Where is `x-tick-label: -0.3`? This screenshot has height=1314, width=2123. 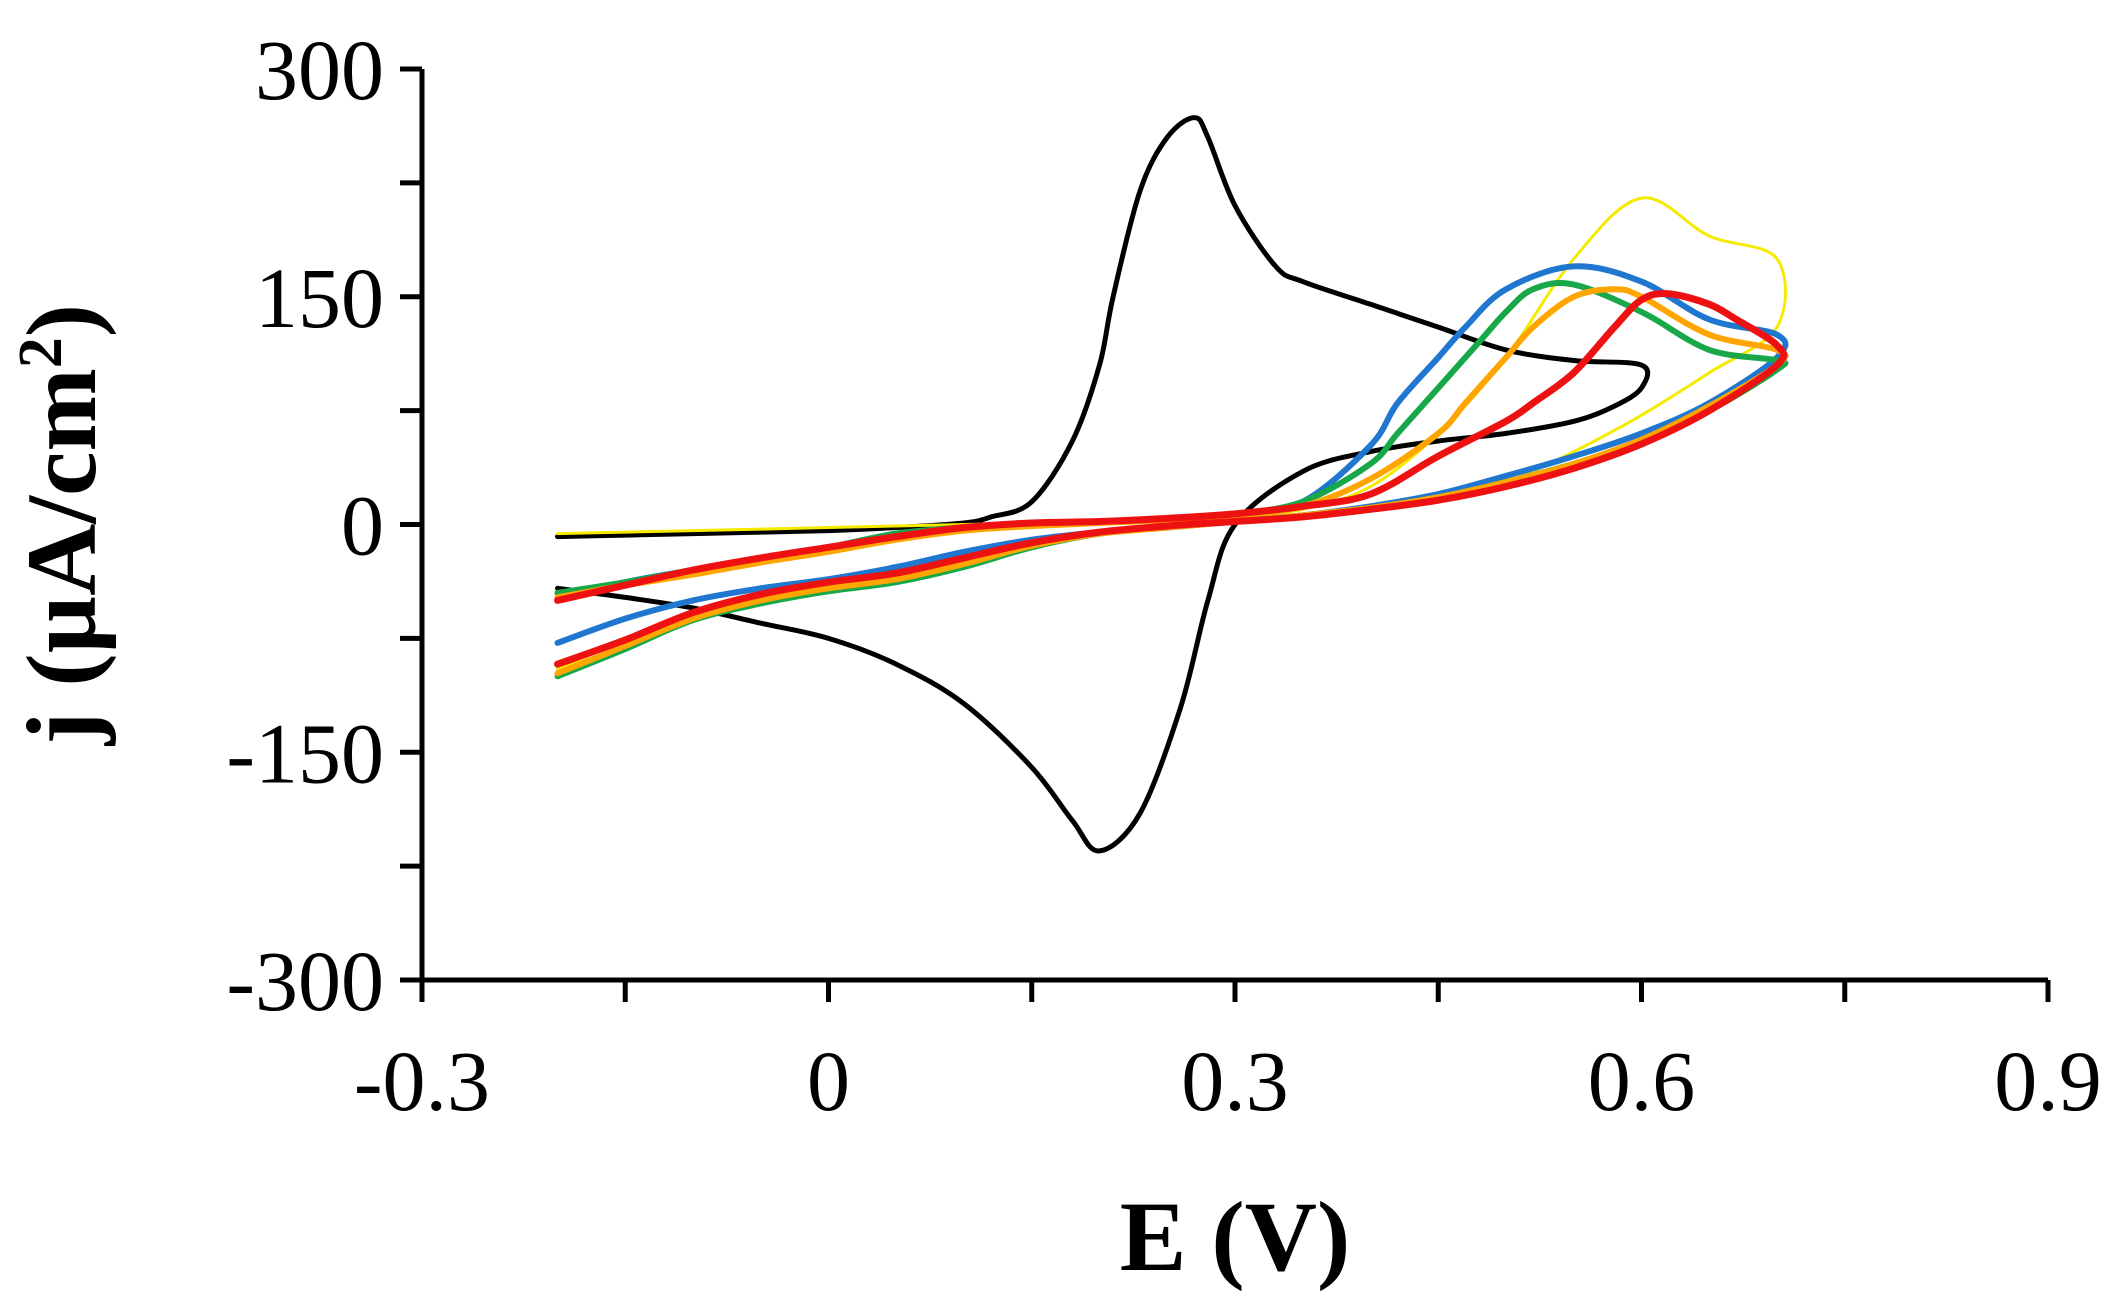
x-tick-label: -0.3 is located at coordinates (422, 1081).